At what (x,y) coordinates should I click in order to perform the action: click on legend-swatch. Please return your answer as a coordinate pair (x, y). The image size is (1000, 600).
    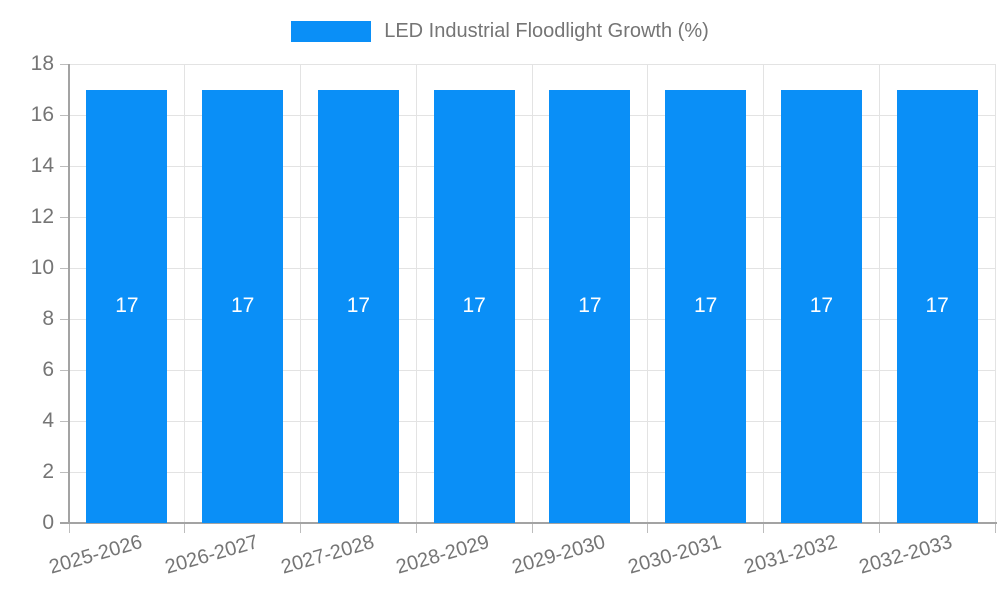
    Looking at the image, I should click on (331, 31).